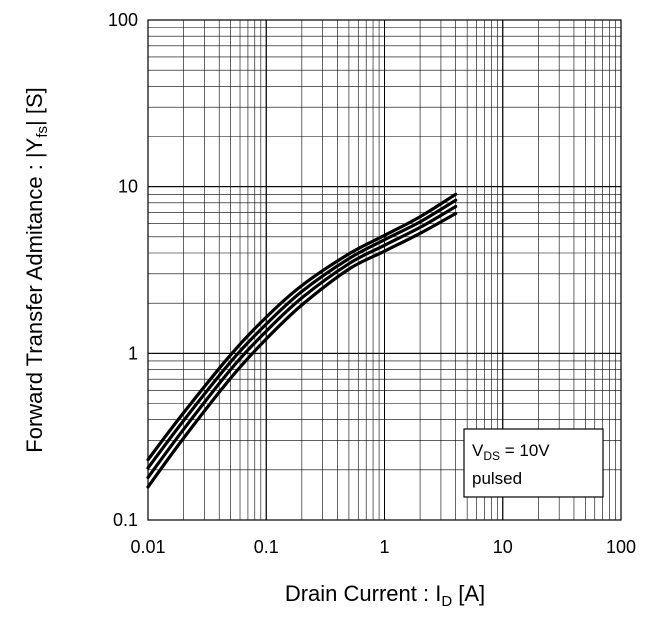 The height and width of the screenshot is (618, 655). Describe the element at coordinates (42, 132) in the screenshot. I see `y-axis-label-subscript: fs` at that location.